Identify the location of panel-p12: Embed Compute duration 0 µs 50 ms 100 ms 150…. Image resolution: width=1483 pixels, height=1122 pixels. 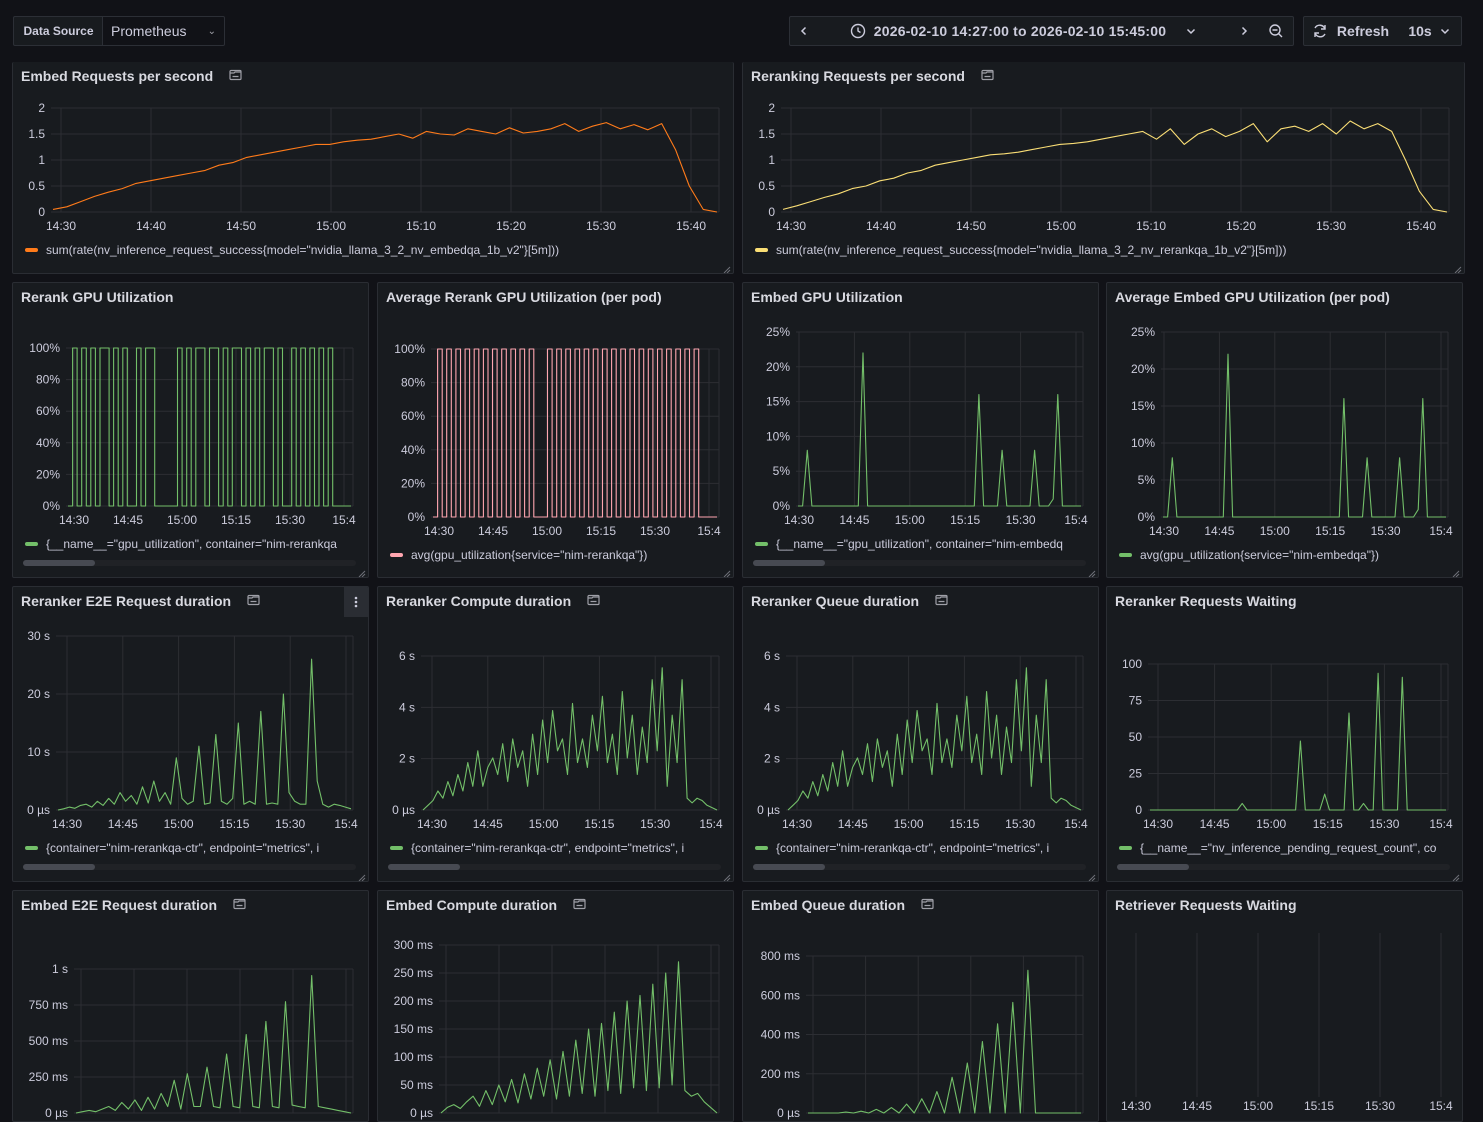
(555, 1006).